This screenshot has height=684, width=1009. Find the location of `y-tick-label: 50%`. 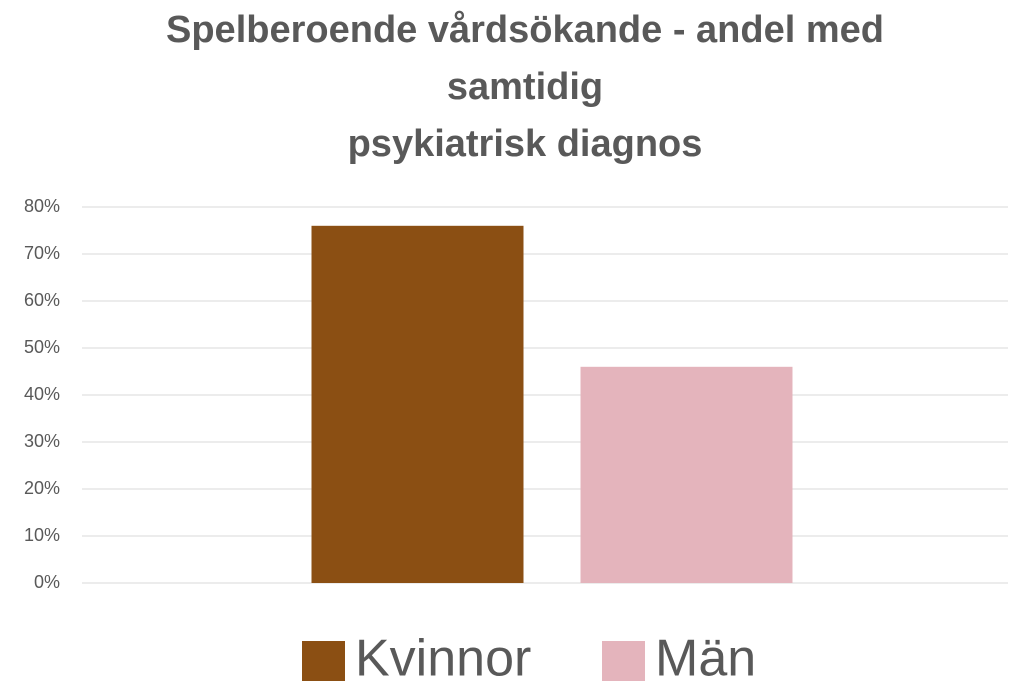

y-tick-label: 50% is located at coordinates (42, 347).